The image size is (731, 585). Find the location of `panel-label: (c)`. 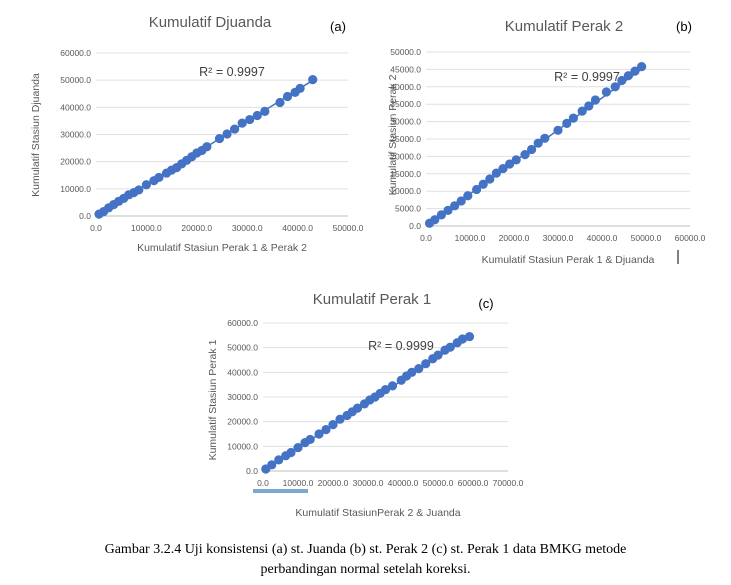

panel-label: (c) is located at coordinates (485, 303).